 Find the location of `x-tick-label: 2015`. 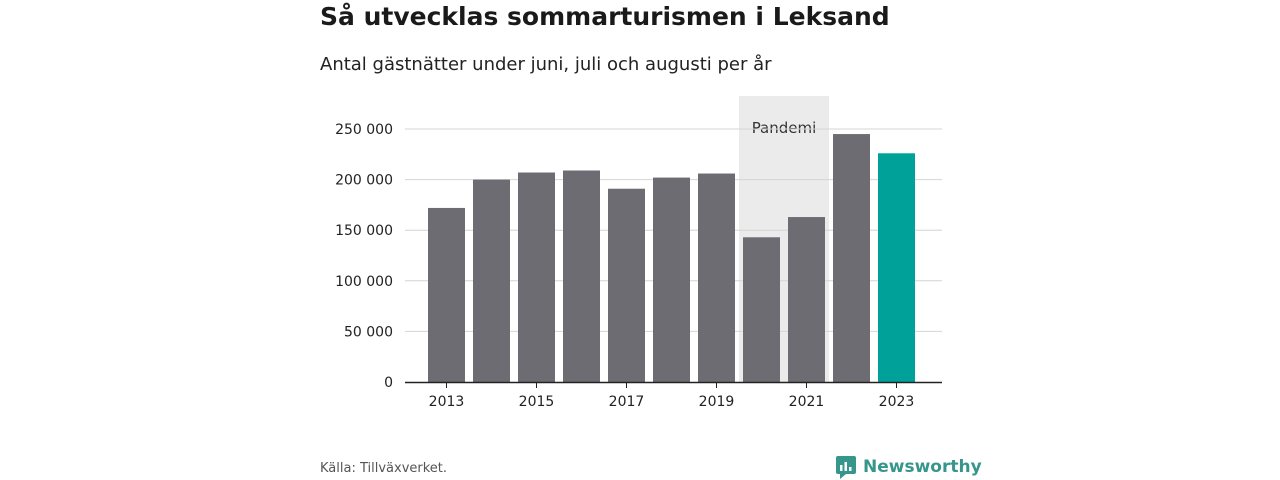

x-tick-label: 2015 is located at coordinates (537, 402).